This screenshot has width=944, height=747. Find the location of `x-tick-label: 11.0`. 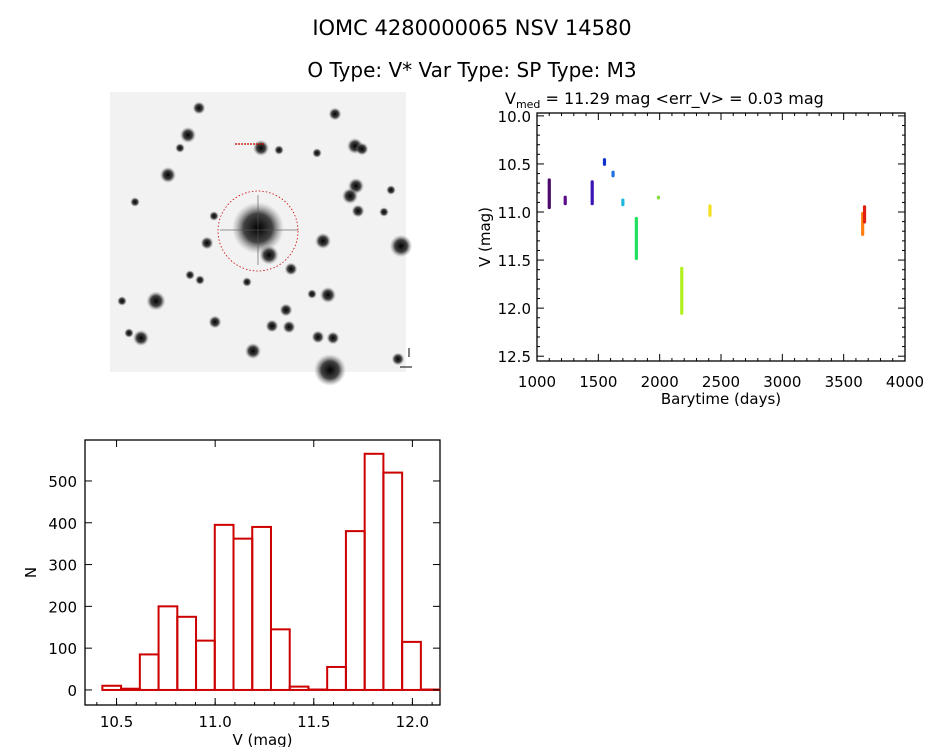

x-tick-label: 11.0 is located at coordinates (214, 722).